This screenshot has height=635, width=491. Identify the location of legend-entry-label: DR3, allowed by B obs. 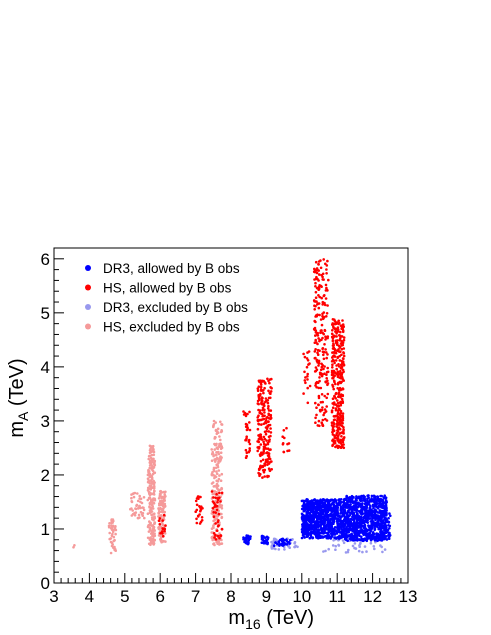
(171, 268).